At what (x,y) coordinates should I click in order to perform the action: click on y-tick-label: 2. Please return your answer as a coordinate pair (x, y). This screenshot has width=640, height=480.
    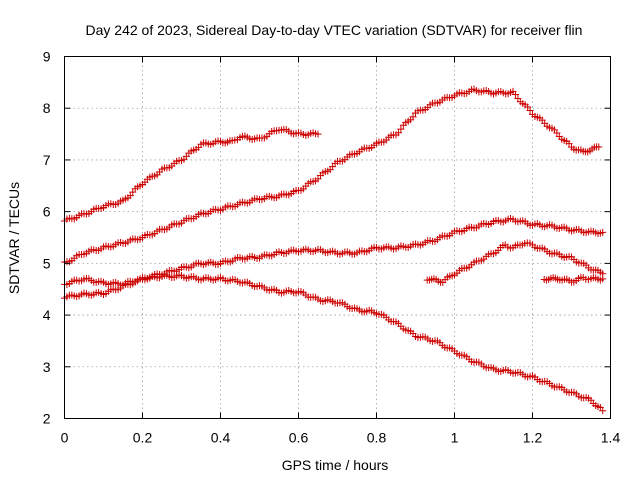
    Looking at the image, I should click on (47, 419).